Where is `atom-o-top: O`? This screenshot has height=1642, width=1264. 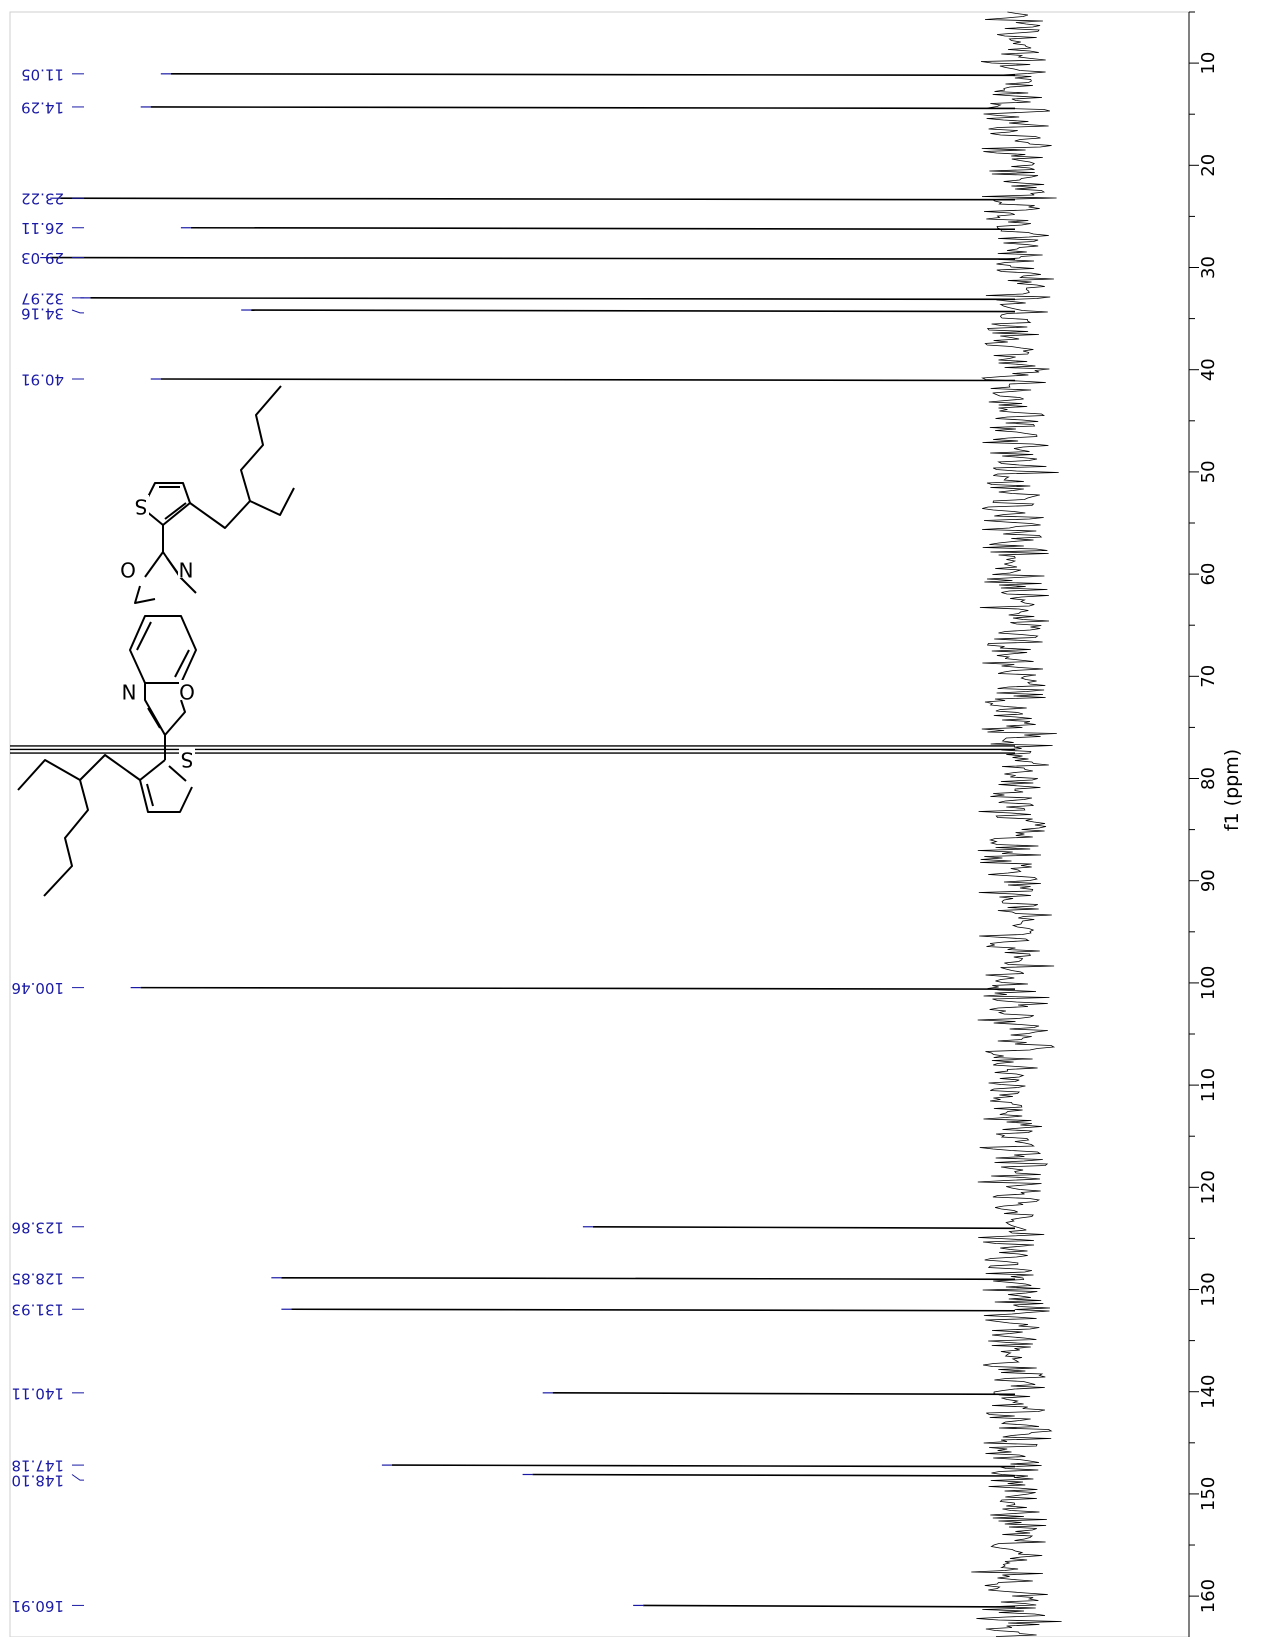
atom-o-top: O is located at coordinates (128, 570).